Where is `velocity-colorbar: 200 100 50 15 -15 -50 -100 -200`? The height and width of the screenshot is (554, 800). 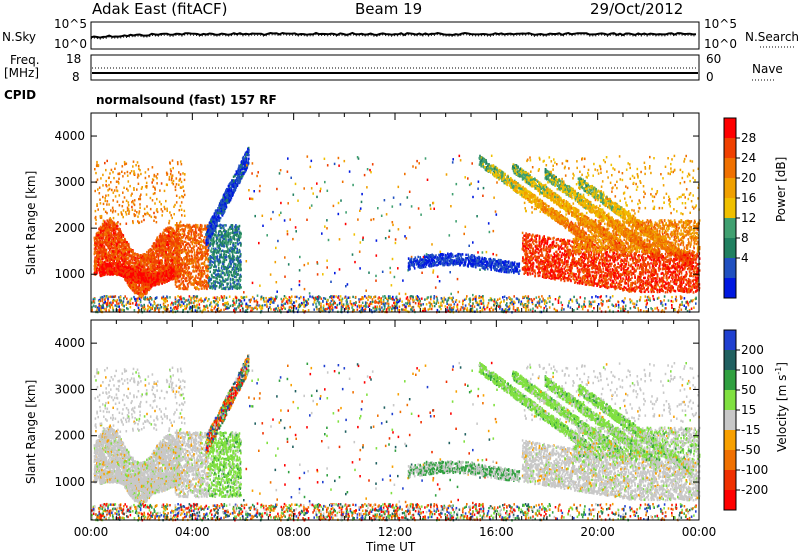 velocity-colorbar: 200 100 50 15 -15 -50 -100 -200 is located at coordinates (745, 420).